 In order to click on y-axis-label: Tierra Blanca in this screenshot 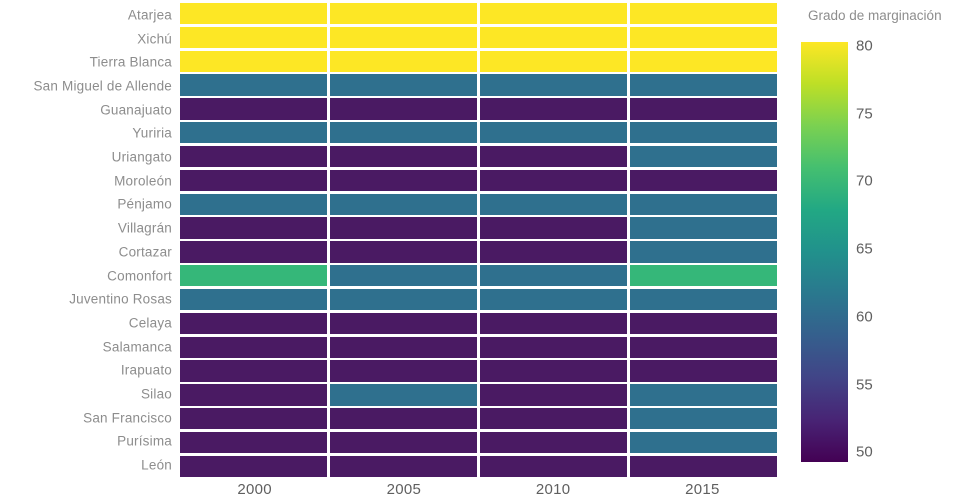, I will do `click(130, 62)`.